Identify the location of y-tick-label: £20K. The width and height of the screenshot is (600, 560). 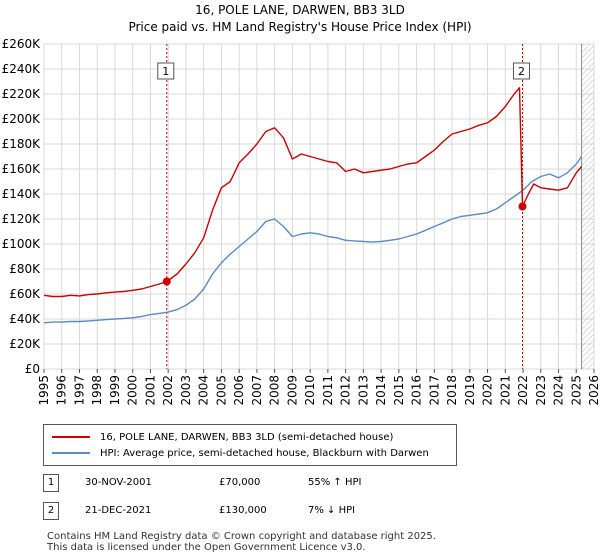
(25, 344).